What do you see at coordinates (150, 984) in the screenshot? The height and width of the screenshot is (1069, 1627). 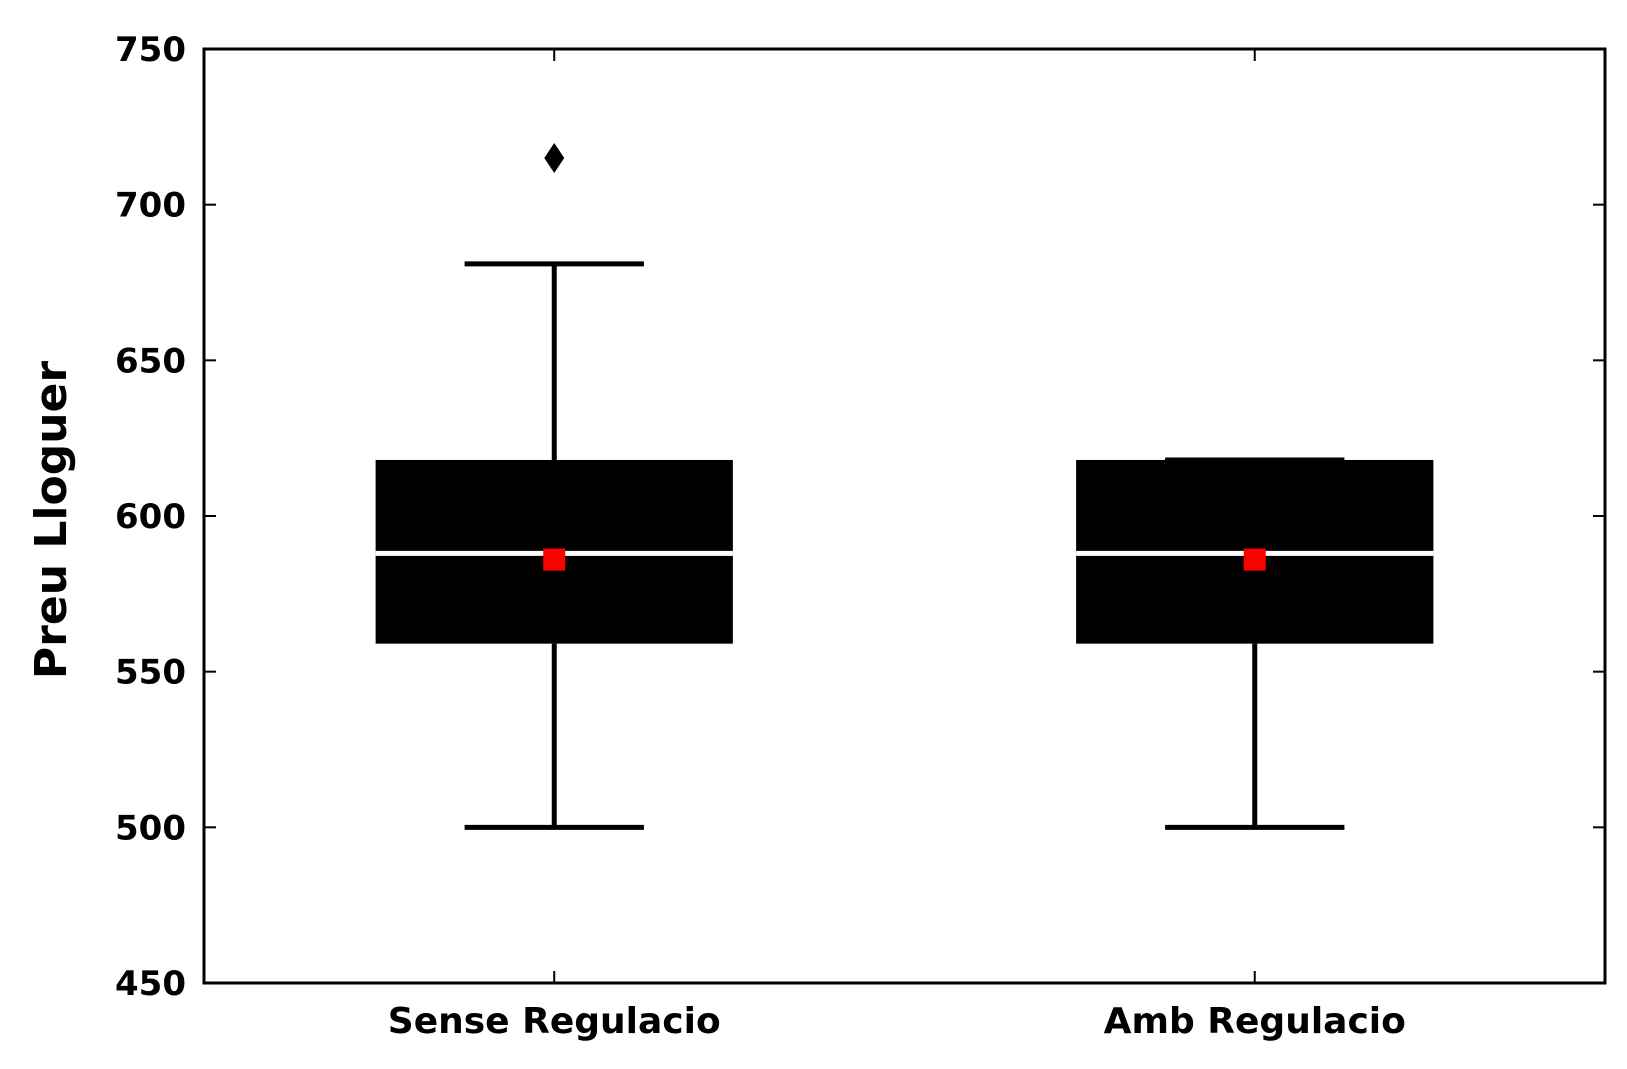 I see `y-tick-label: 450` at bounding box center [150, 984].